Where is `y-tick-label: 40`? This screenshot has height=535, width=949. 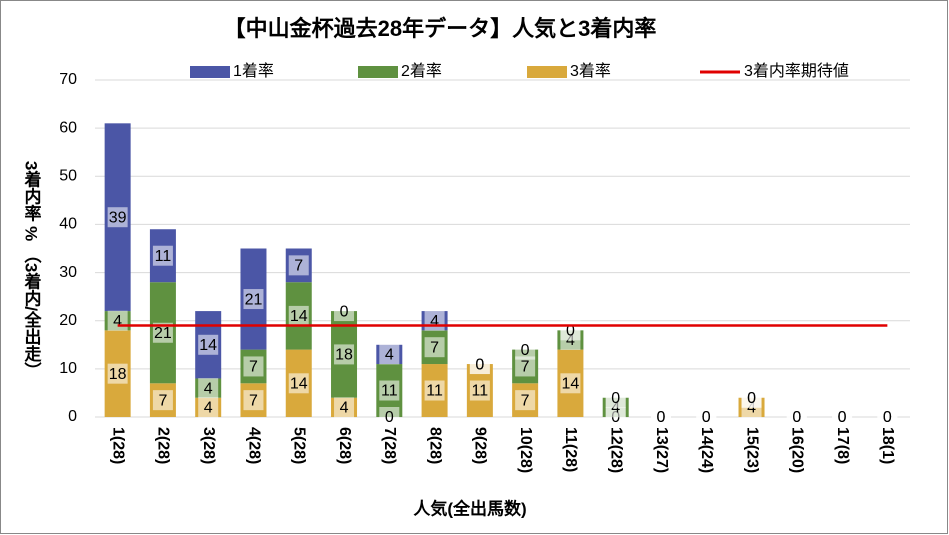 y-tick-label: 40 is located at coordinates (68, 224).